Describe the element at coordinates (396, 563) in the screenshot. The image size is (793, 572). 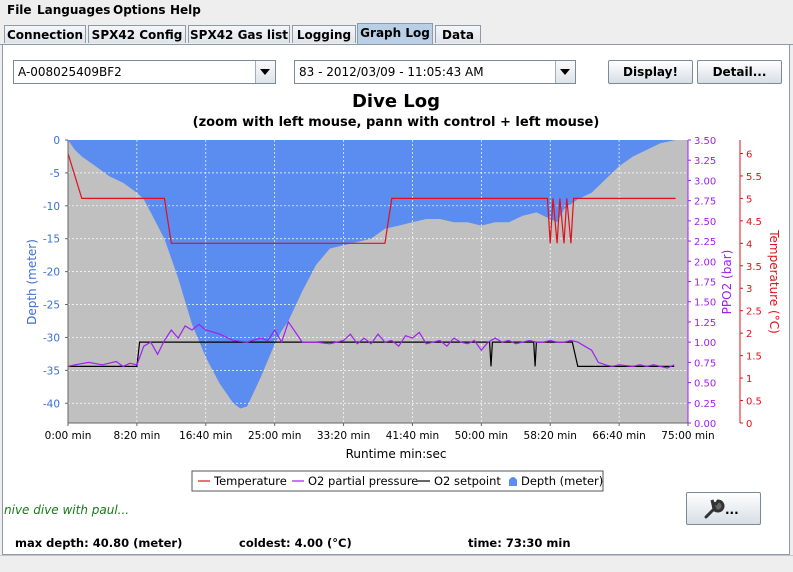
I see `status-bar` at that location.